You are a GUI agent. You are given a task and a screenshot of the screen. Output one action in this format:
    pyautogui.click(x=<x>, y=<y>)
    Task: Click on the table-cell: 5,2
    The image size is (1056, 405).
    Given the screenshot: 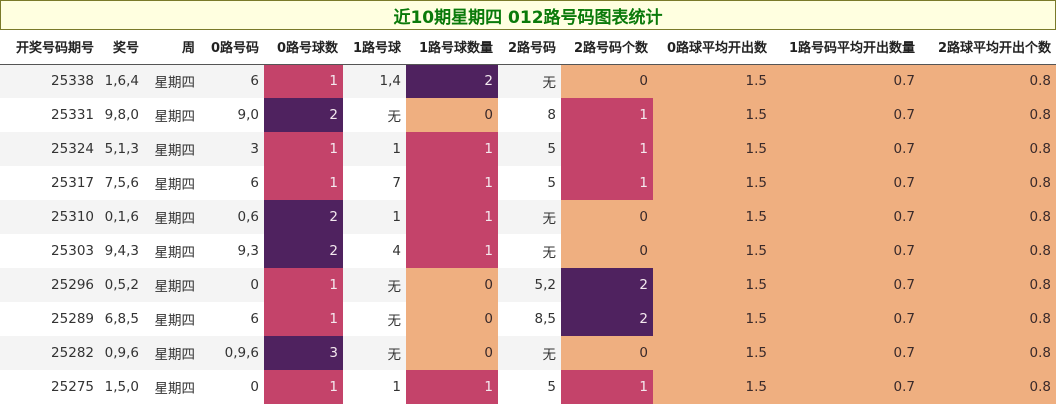 What is the action you would take?
    pyautogui.click(x=529, y=285)
    